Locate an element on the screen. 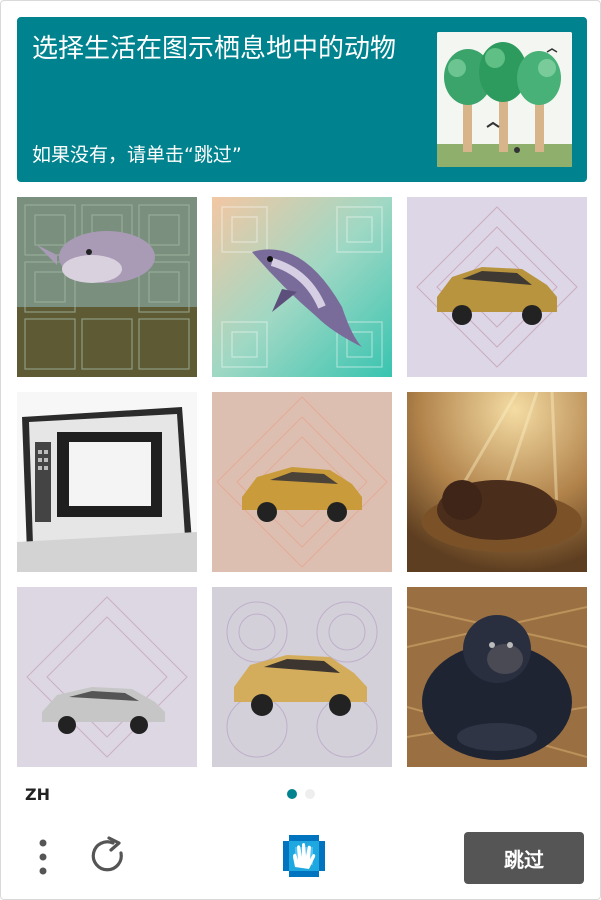 The width and height of the screenshot is (601, 900). hand-logo-icon is located at coordinates (304, 856).